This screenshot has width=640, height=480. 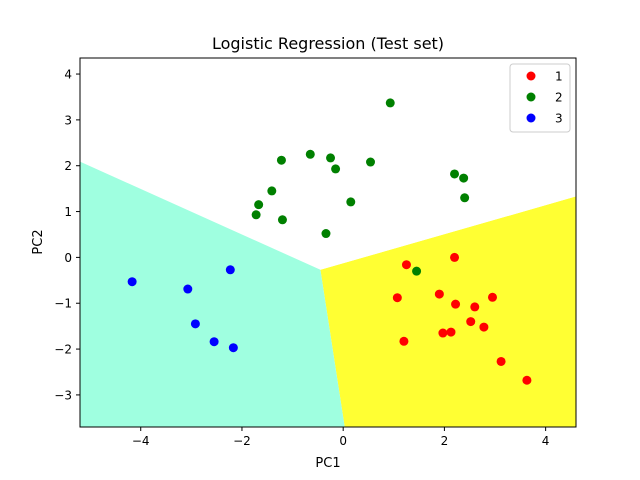 I want to click on y-tick-label: 0, so click(x=68, y=258).